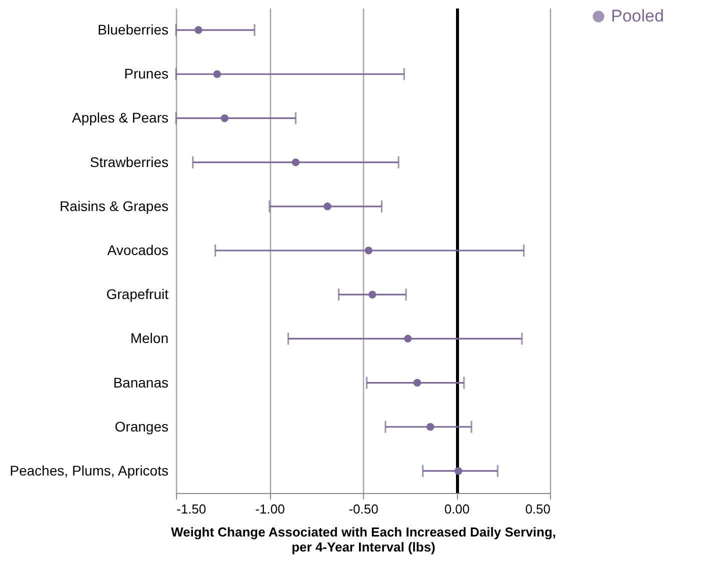  What do you see at coordinates (270, 509) in the screenshot?
I see `x-tick-label: -1.00` at bounding box center [270, 509].